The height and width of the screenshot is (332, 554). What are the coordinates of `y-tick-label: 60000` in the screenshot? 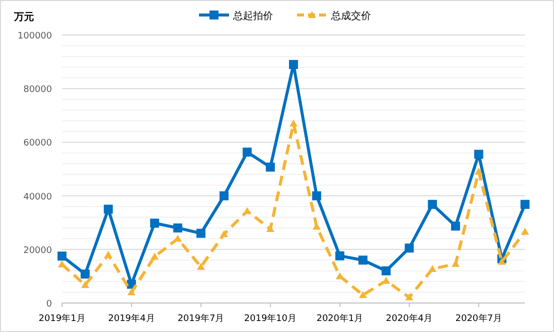 It's located at (37, 143).